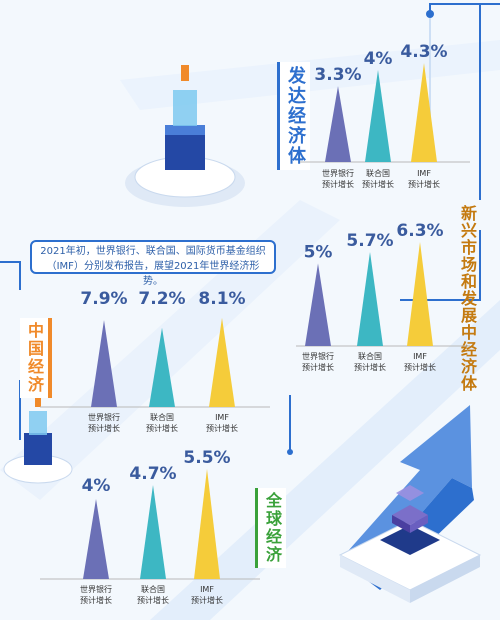 The height and width of the screenshot is (620, 500). Describe the element at coordinates (152, 474) in the screenshot. I see `value-label: 4.7%` at that location.